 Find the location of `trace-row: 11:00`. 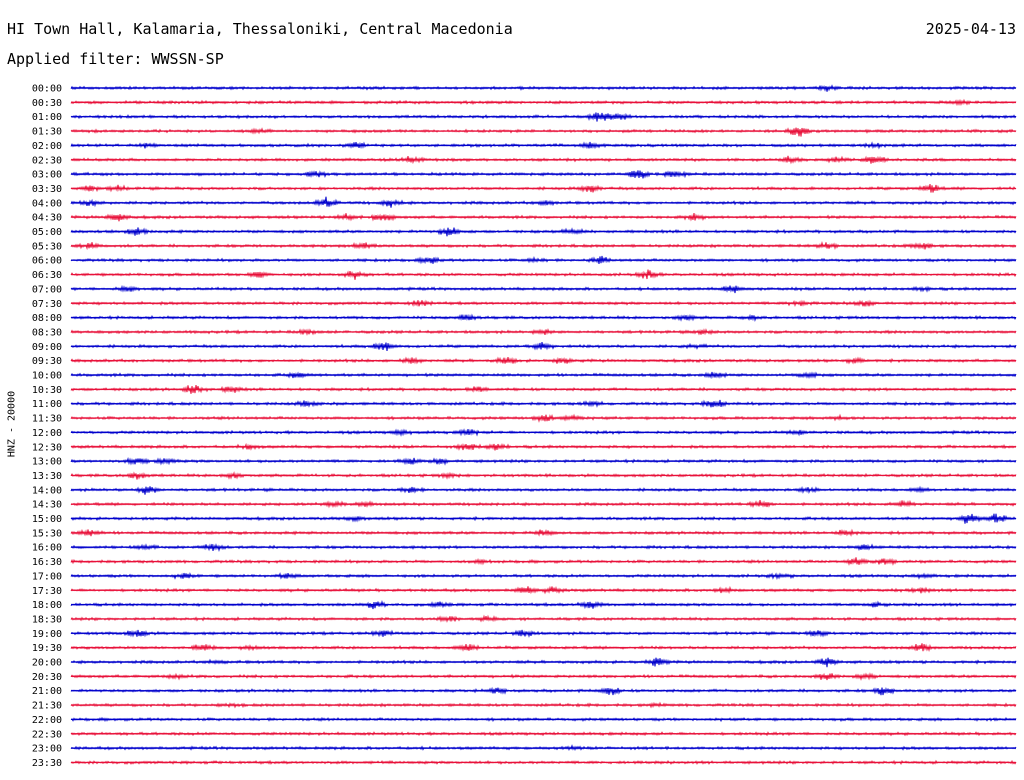

trace-row: 11:00 is located at coordinates (524, 404).